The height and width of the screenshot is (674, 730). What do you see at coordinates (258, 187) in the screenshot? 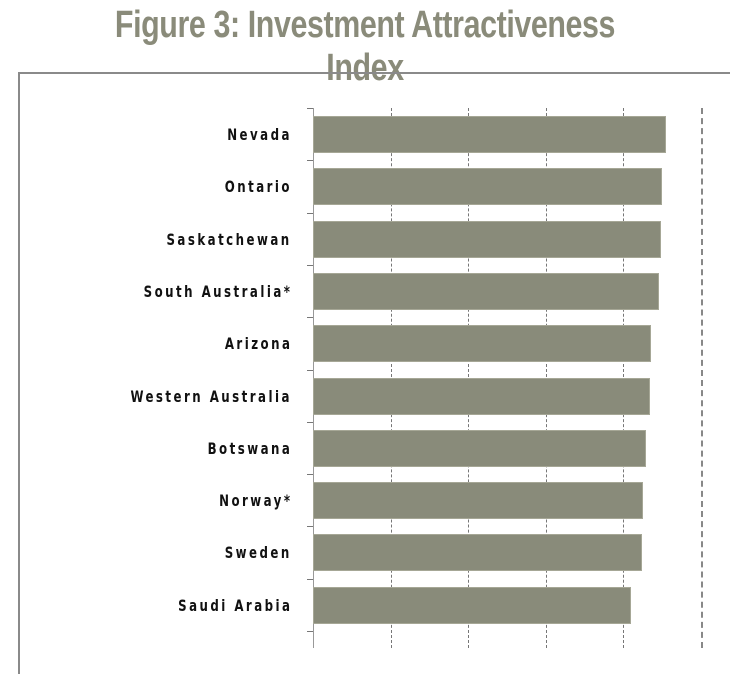
I see `category-label: Ontario` at bounding box center [258, 187].